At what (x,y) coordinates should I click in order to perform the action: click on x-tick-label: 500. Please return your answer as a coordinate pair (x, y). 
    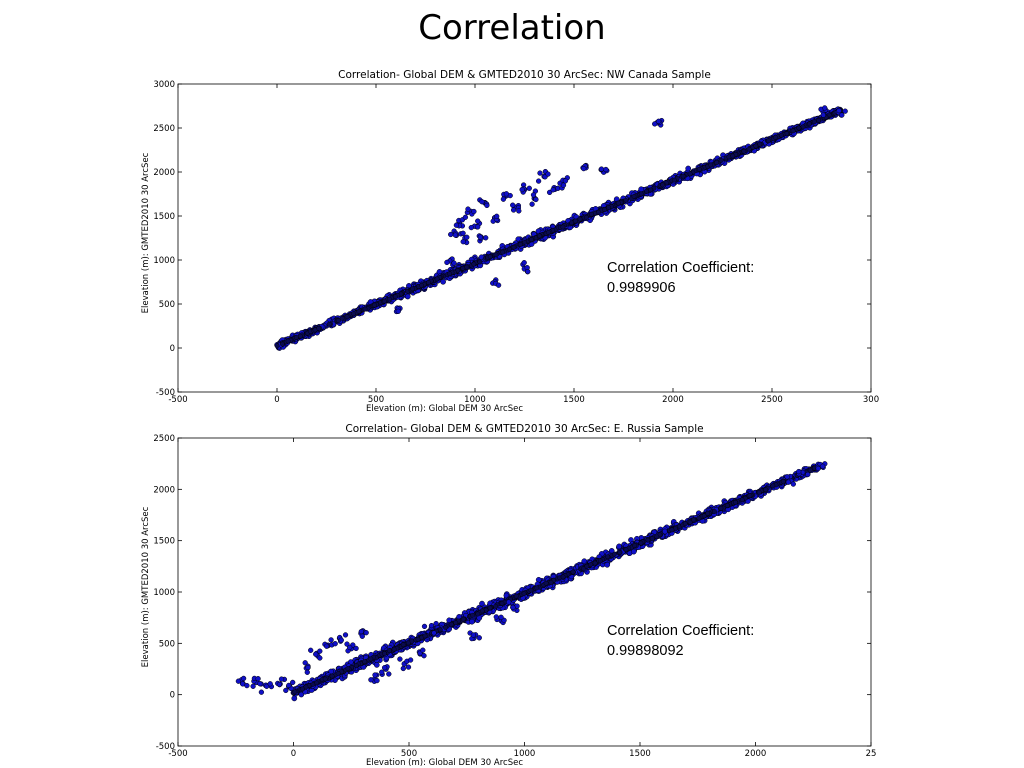
    Looking at the image, I should click on (409, 754).